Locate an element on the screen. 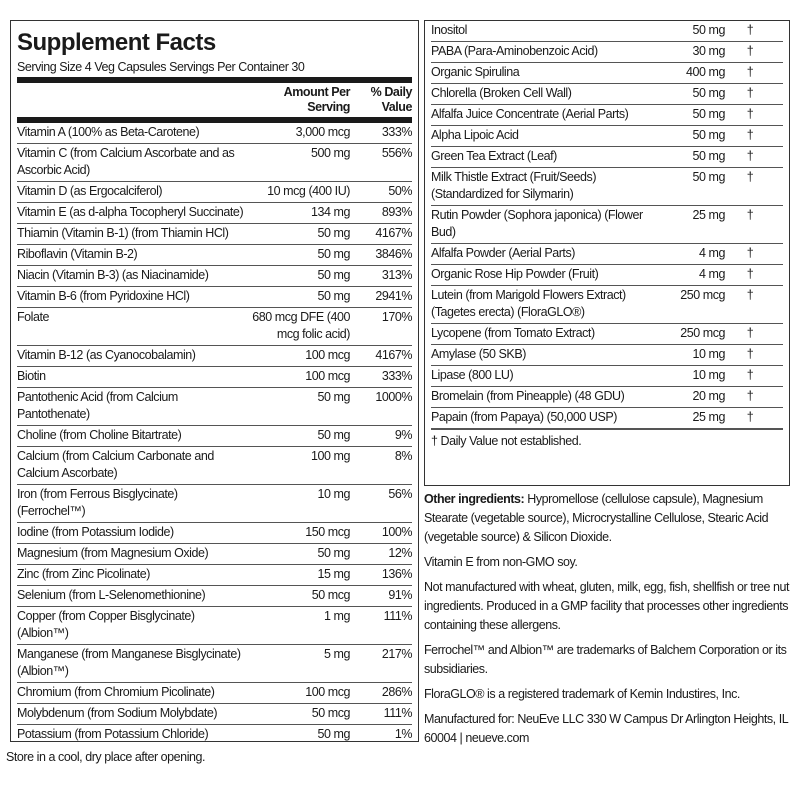 This screenshot has width=800, height=800. header: Amount Per Serving % Daily Value is located at coordinates (214, 103).